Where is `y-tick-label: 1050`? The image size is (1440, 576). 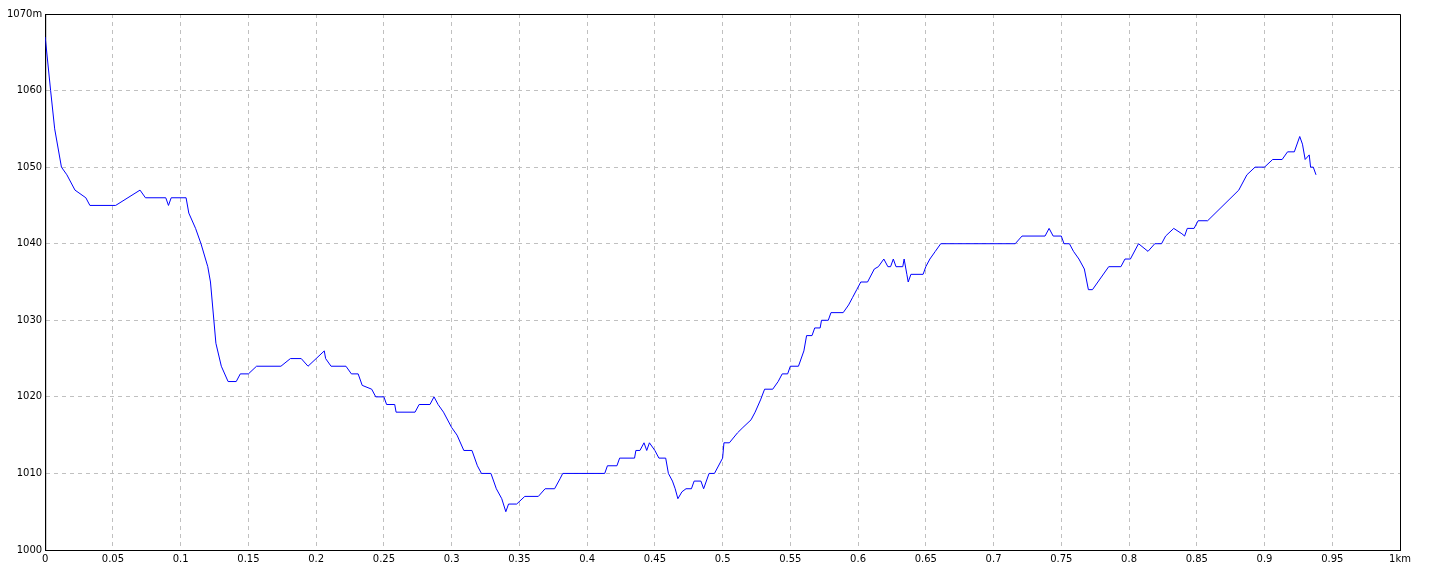
y-tick-label: 1050 is located at coordinates (29, 166).